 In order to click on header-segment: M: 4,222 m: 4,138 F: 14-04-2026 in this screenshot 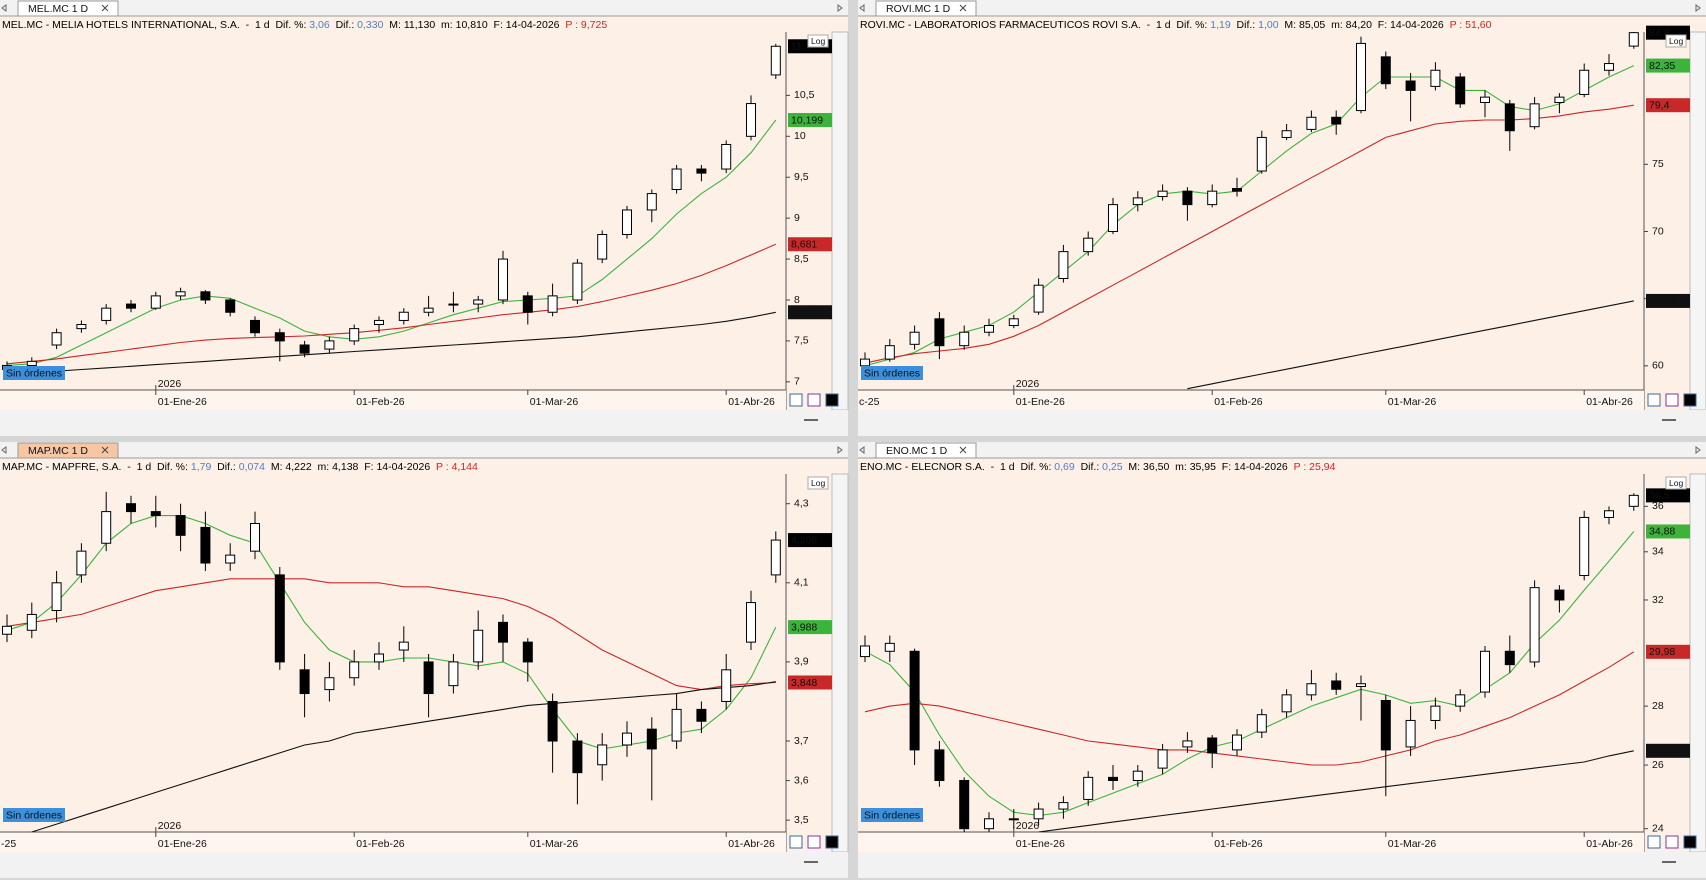, I will do `click(350, 467)`.